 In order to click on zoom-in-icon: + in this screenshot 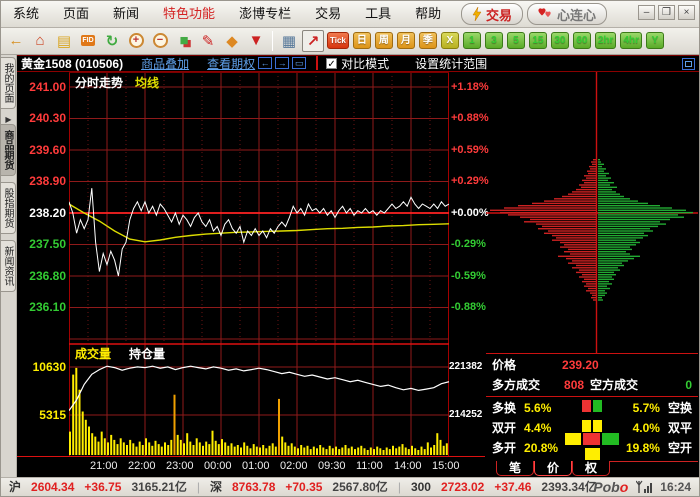, I will do `click(136, 41)`.